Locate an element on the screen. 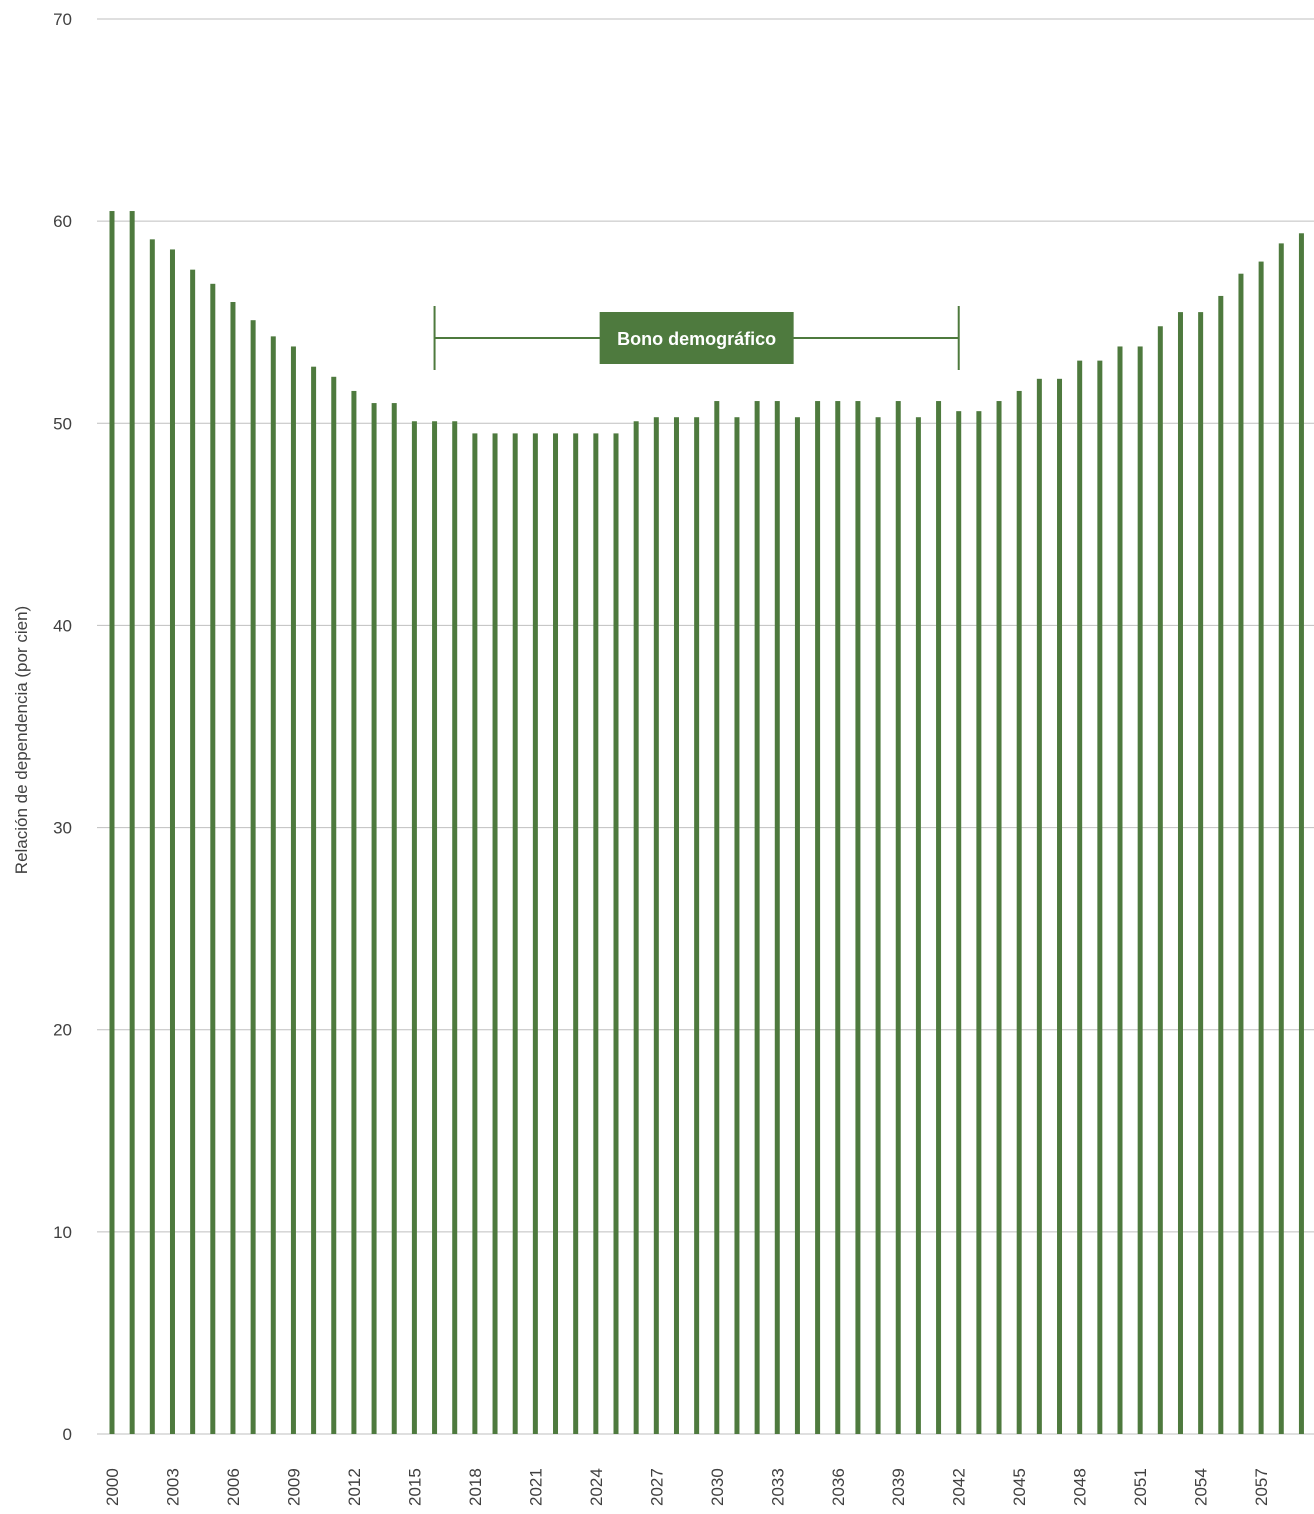 This screenshot has width=1314, height=1514. bar-2031 is located at coordinates (736, 925).